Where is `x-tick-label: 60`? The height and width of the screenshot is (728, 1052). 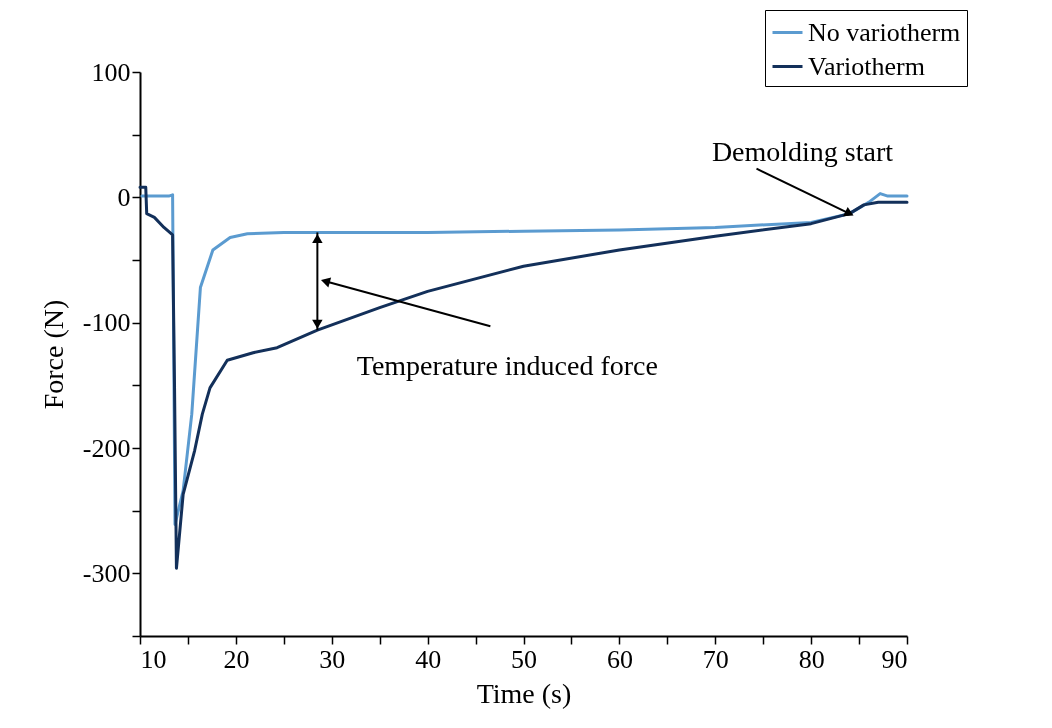
x-tick-label: 60 is located at coordinates (619, 659).